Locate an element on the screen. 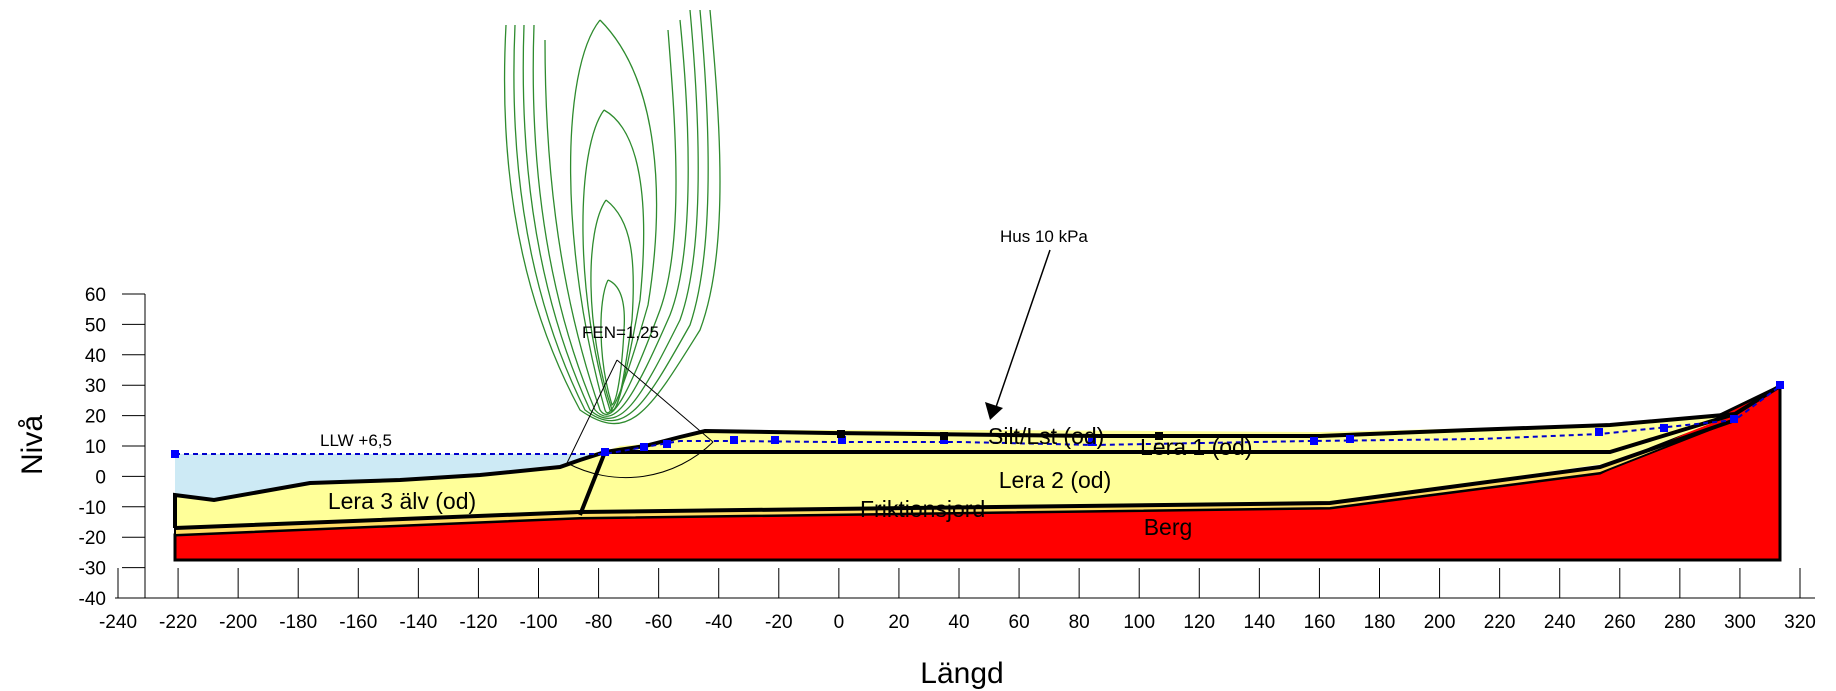 The image size is (1836, 691). x-tick-label: 320 is located at coordinates (1800, 622).